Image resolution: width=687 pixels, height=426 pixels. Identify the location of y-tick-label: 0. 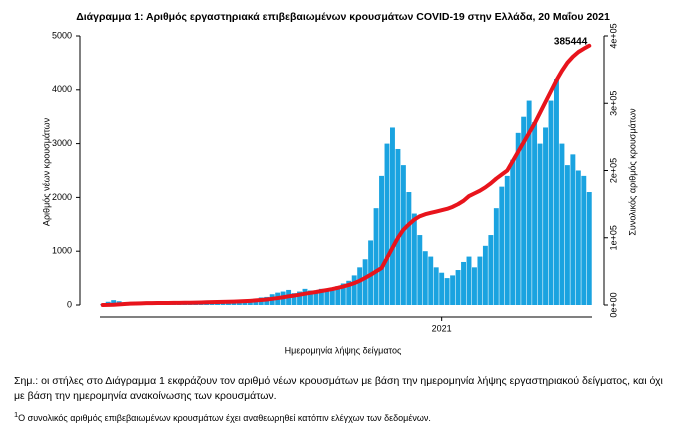
(69, 304).